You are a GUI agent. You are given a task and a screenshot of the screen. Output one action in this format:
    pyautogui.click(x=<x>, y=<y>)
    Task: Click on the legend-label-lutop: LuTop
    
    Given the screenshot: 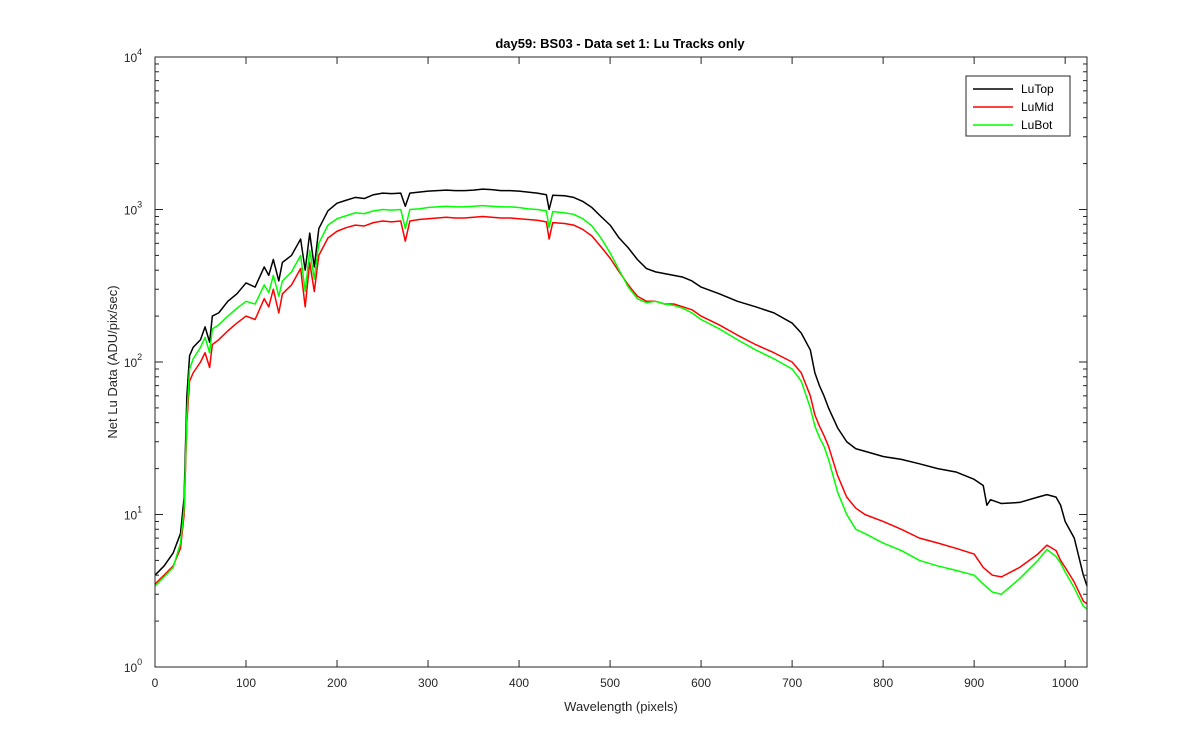 What is the action you would take?
    pyautogui.click(x=1037, y=89)
    